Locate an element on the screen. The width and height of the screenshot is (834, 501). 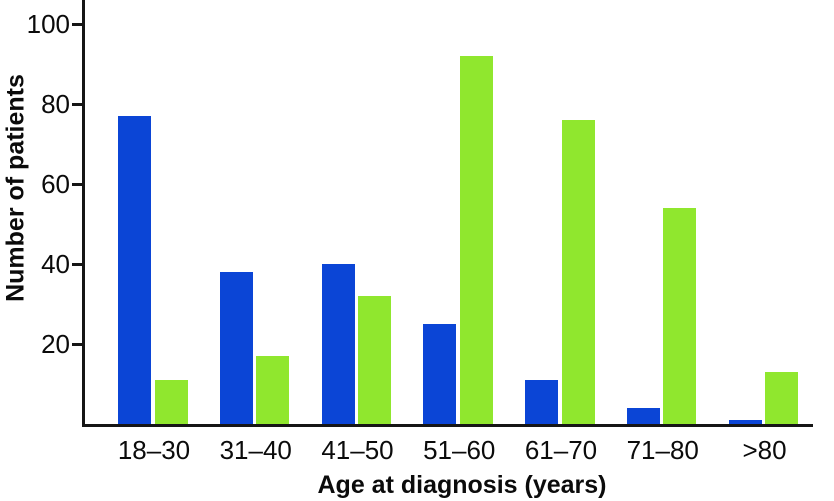
y-tick-label-40: 40 is located at coordinates (55, 264).